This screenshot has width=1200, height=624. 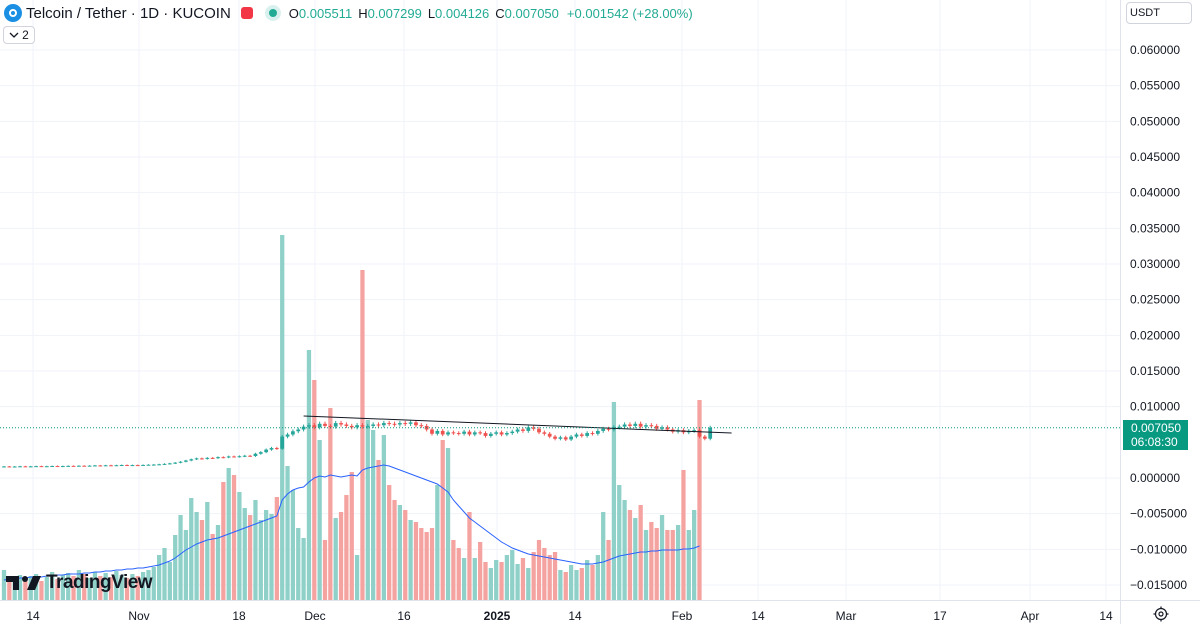 I want to click on currency-selector: USDT, so click(x=1159, y=13).